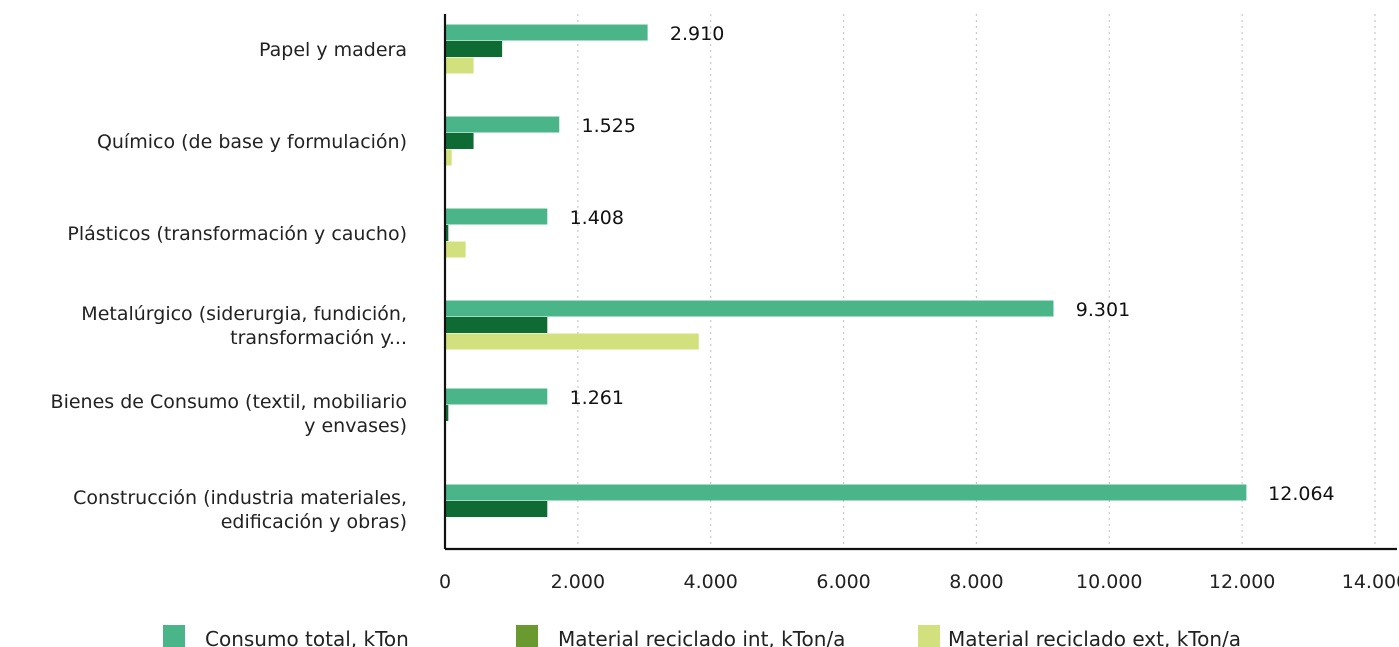  I want to click on data-label: 1.525, so click(609, 126).